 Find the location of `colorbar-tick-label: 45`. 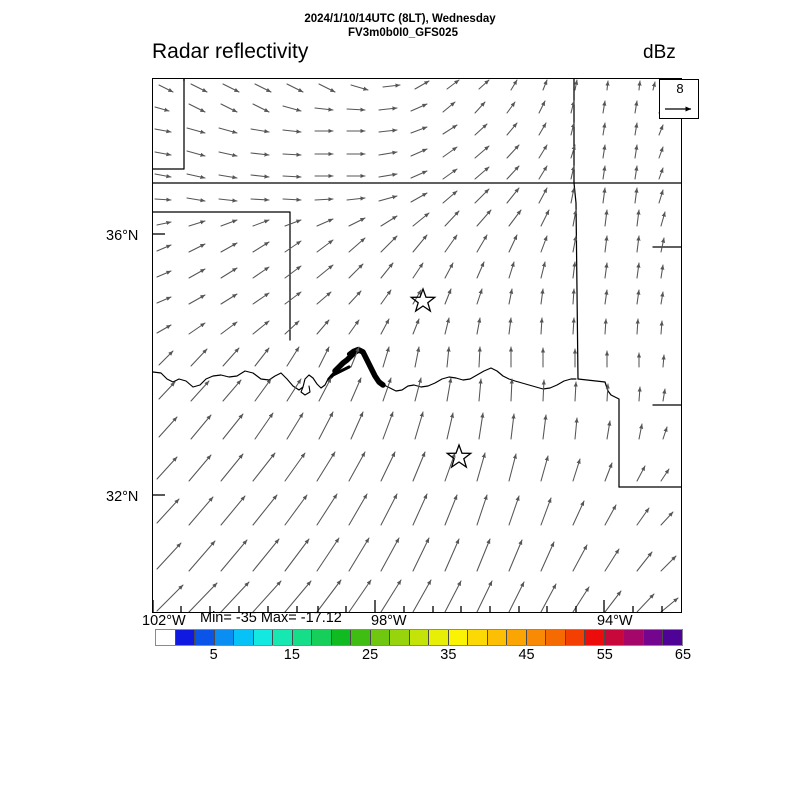

colorbar-tick-label: 45 is located at coordinates (526, 655).